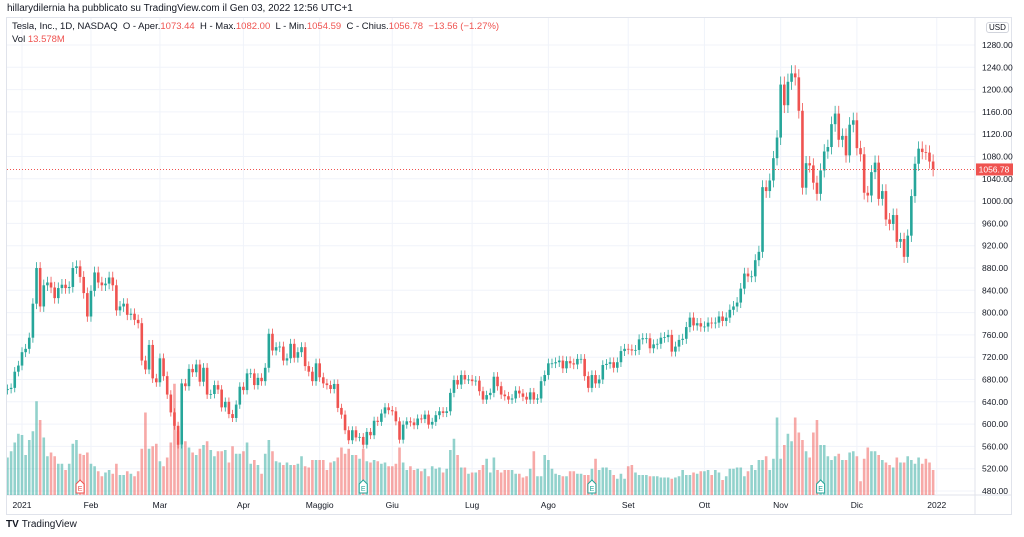 This screenshot has height=537, width=1024. I want to click on earnings-marker-label: E, so click(592, 489).